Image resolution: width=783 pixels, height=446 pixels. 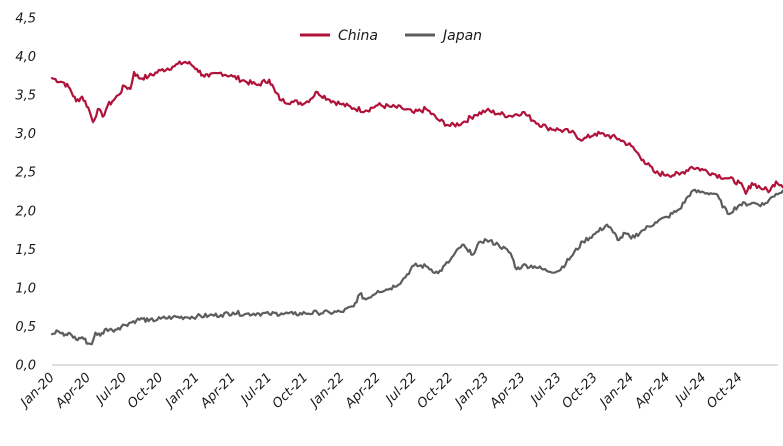 What do you see at coordinates (327, 391) in the screenshot?
I see `x-tick-label: Jan-22` at bounding box center [327, 391].